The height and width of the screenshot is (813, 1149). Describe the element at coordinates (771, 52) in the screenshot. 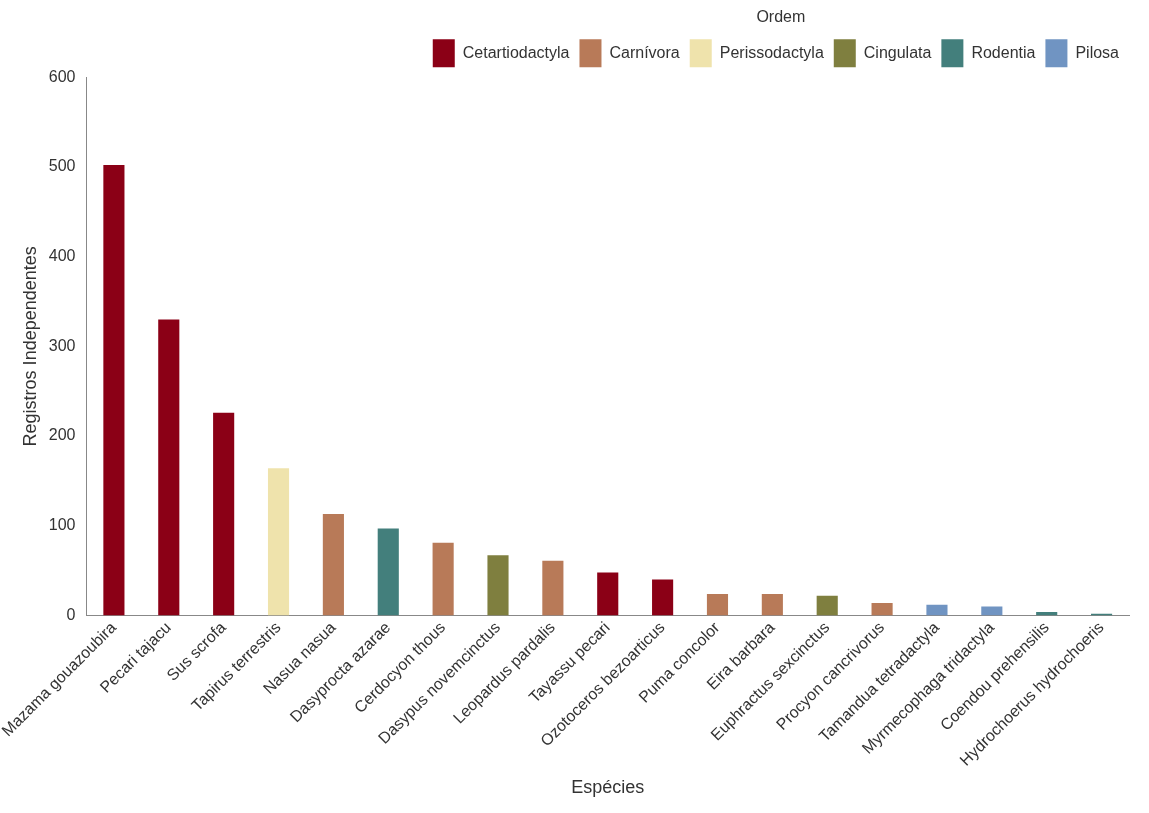

I see `legend-label: Perissodactyla` at that location.